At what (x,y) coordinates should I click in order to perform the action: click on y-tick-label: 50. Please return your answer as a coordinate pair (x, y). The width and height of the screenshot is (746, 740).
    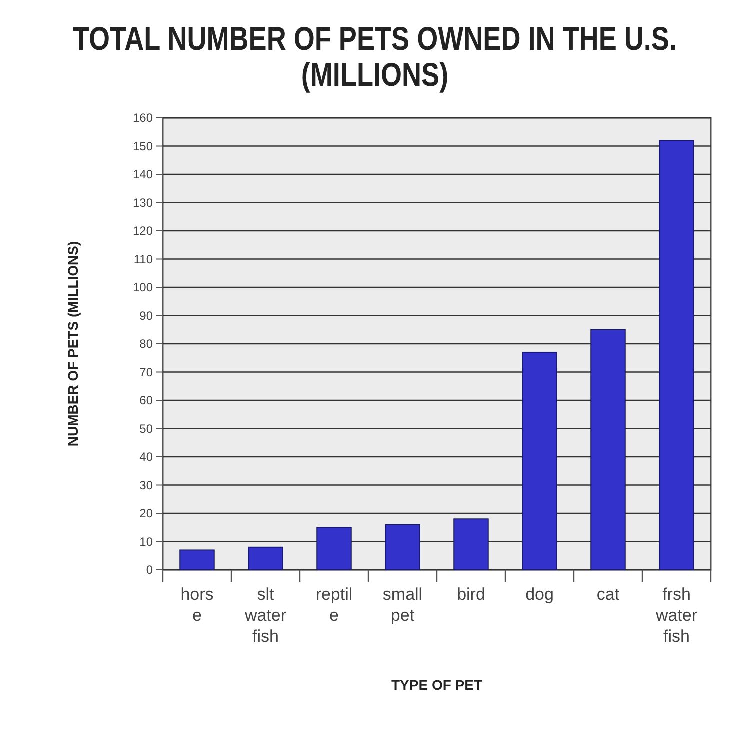
    Looking at the image, I should click on (147, 429).